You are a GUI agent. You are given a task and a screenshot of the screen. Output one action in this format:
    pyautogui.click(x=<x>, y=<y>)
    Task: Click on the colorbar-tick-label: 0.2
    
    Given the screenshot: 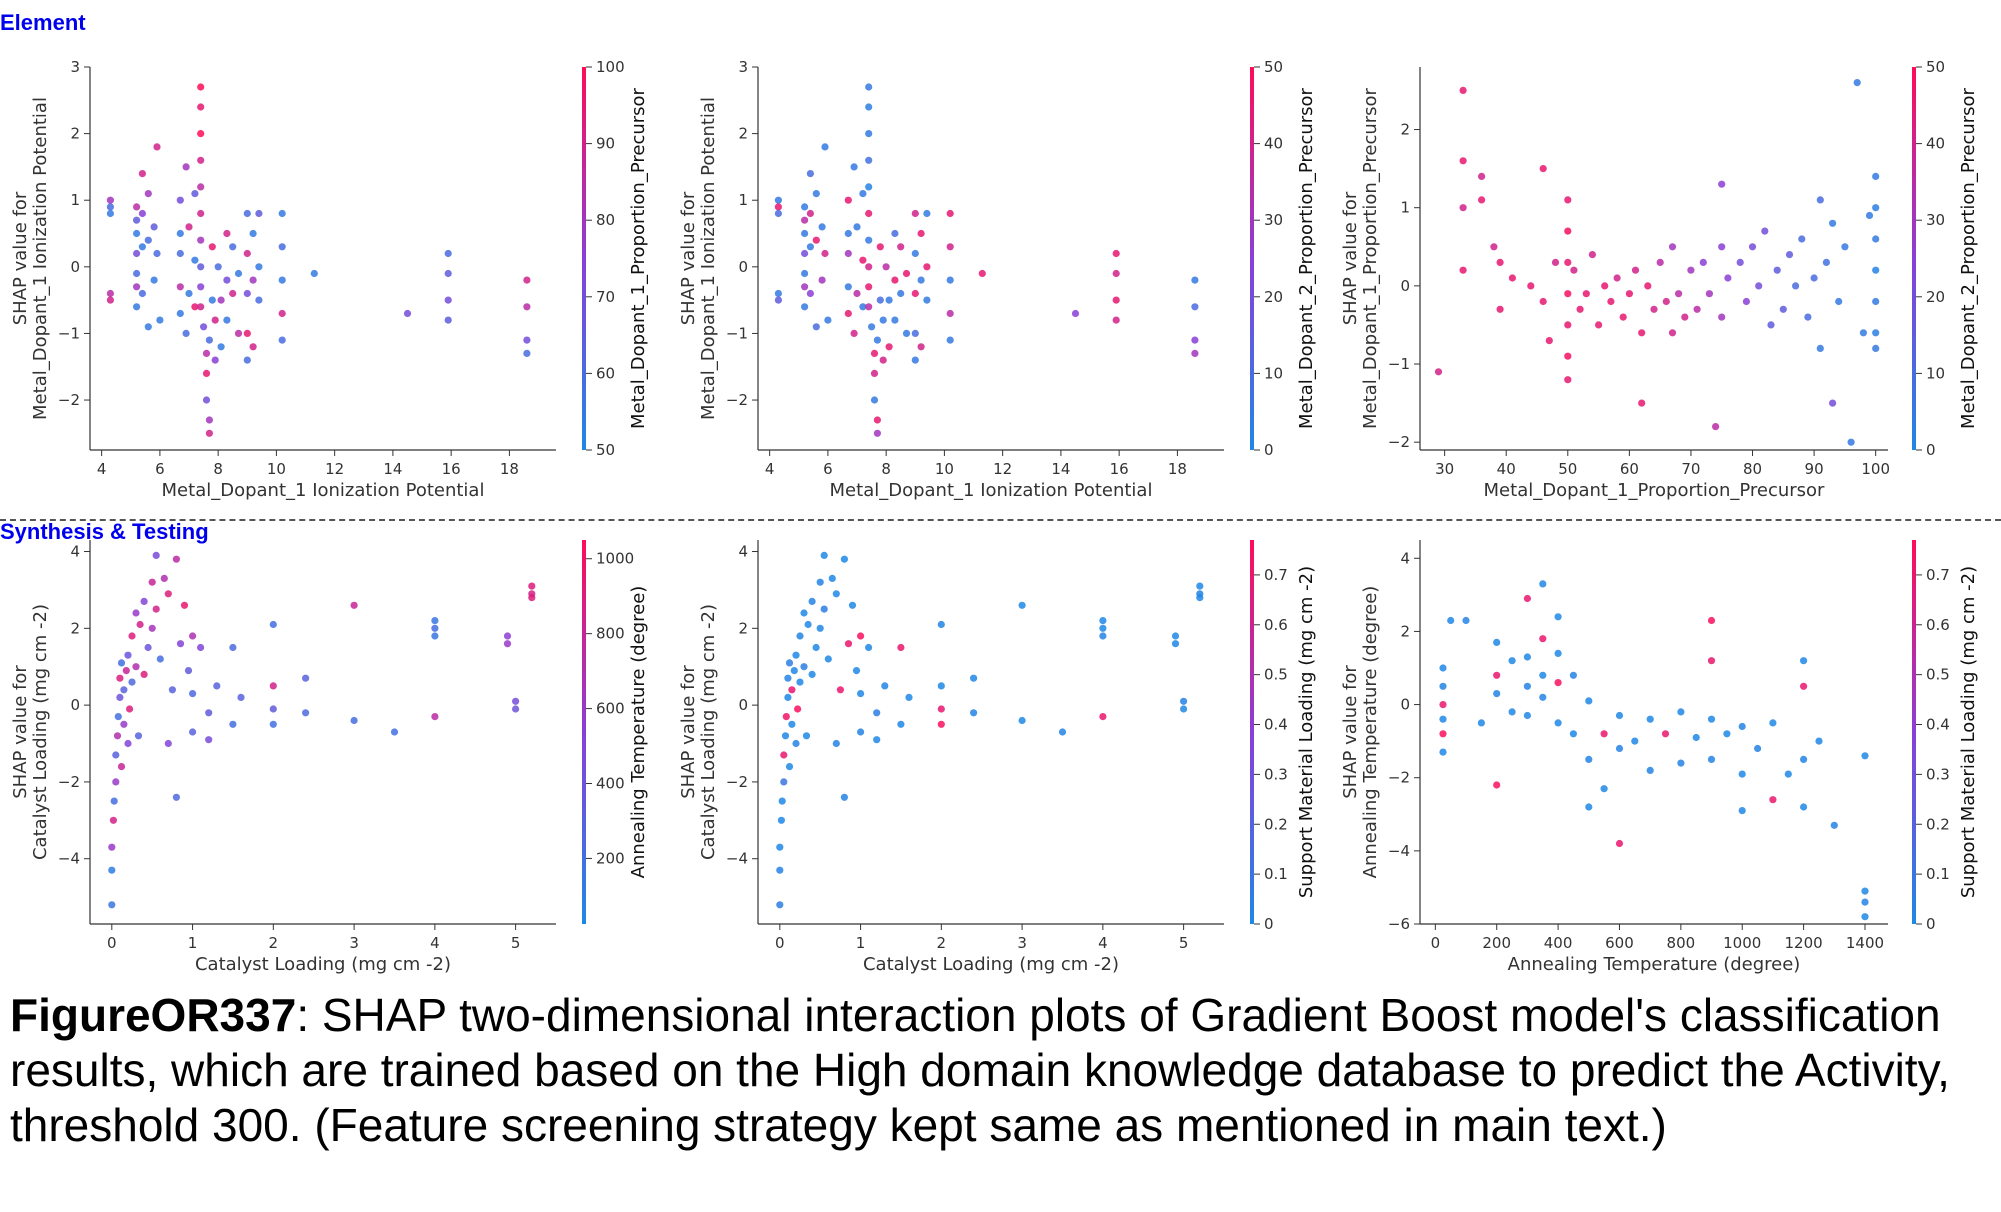 What is the action you would take?
    pyautogui.click(x=1276, y=824)
    